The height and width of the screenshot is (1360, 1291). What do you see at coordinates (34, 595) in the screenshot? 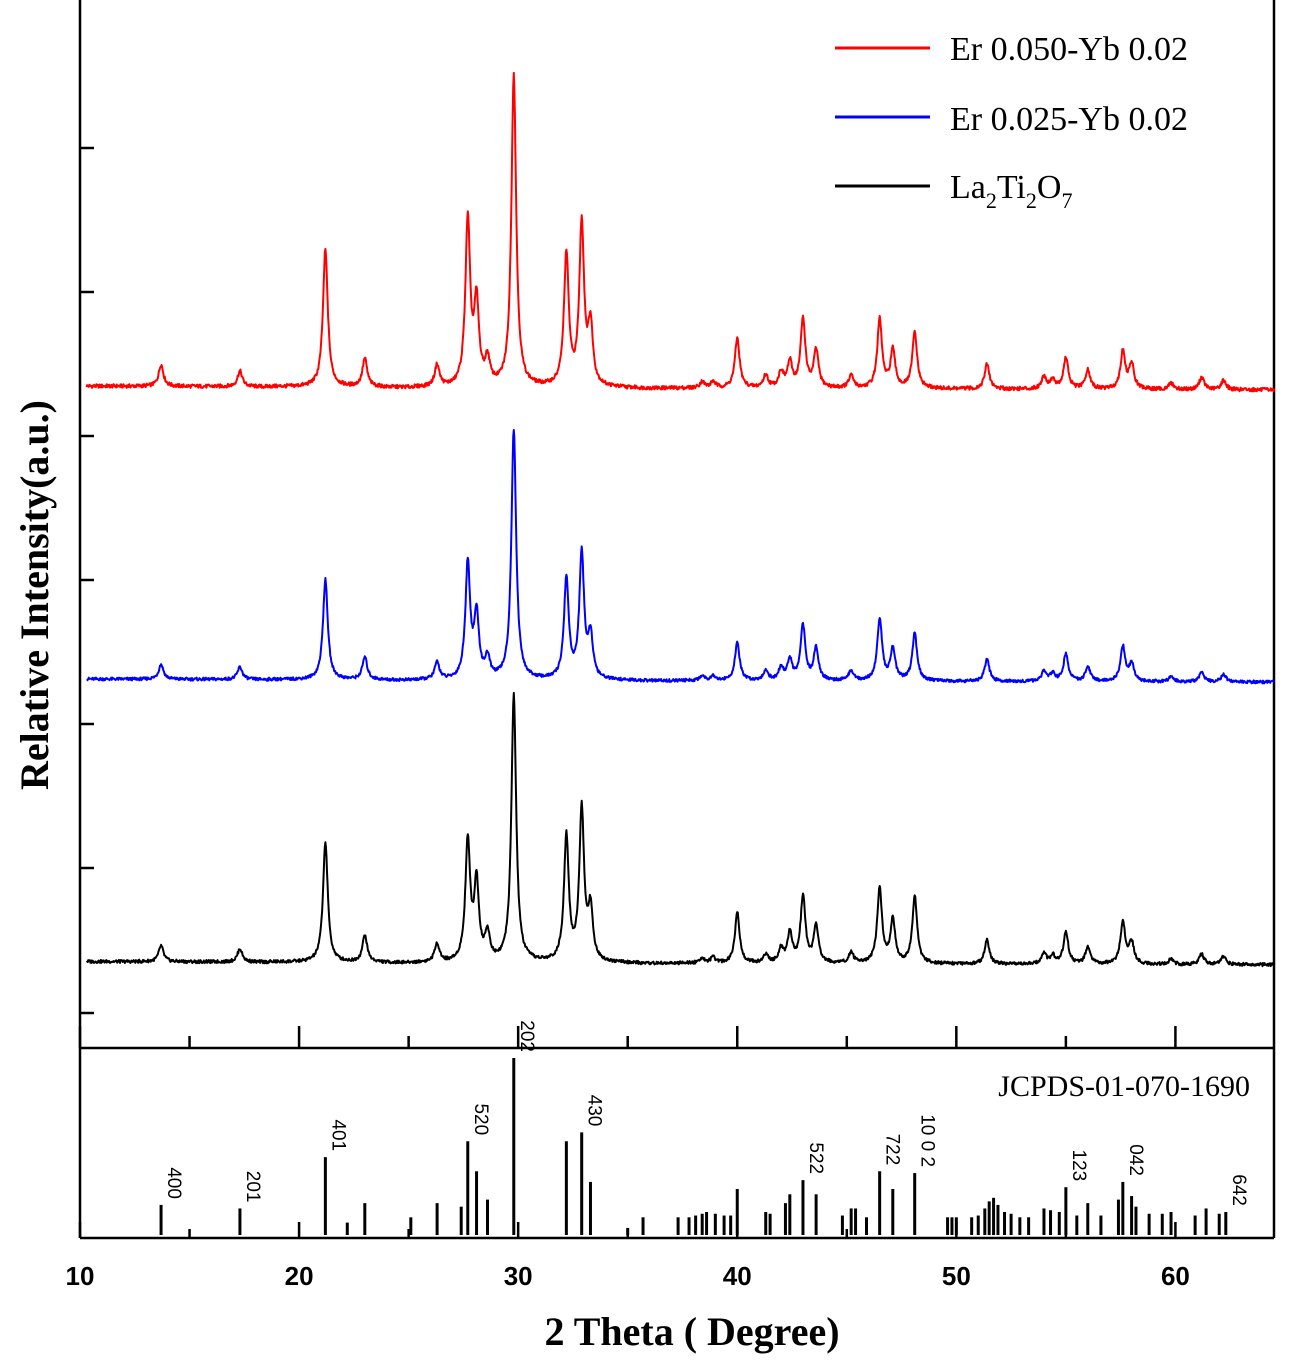
I see `y-axis-title: Relative Intensity(a.u.)` at bounding box center [34, 595].